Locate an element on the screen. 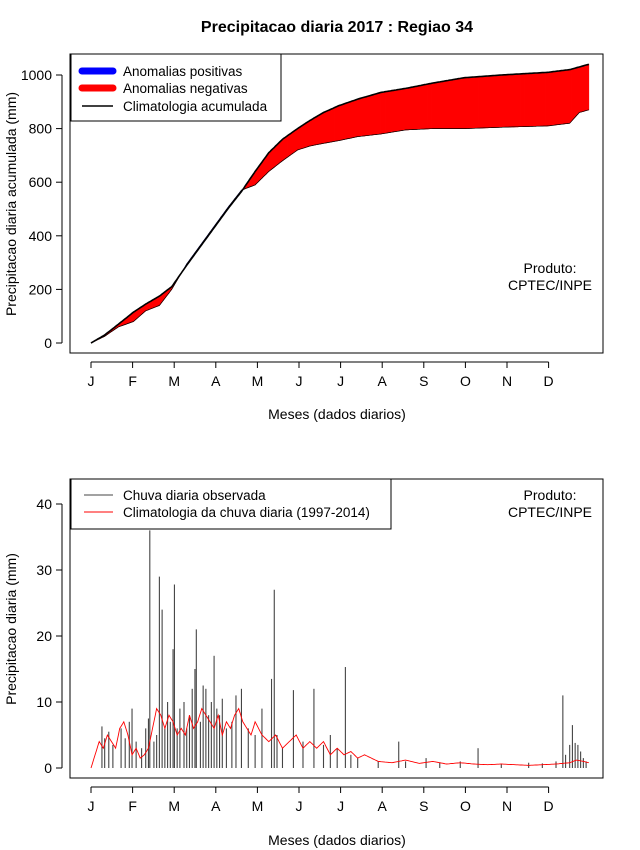 The width and height of the screenshot is (640, 850). y-axis-bottom: 0 10 20 30 40 is located at coordinates (49, 636).